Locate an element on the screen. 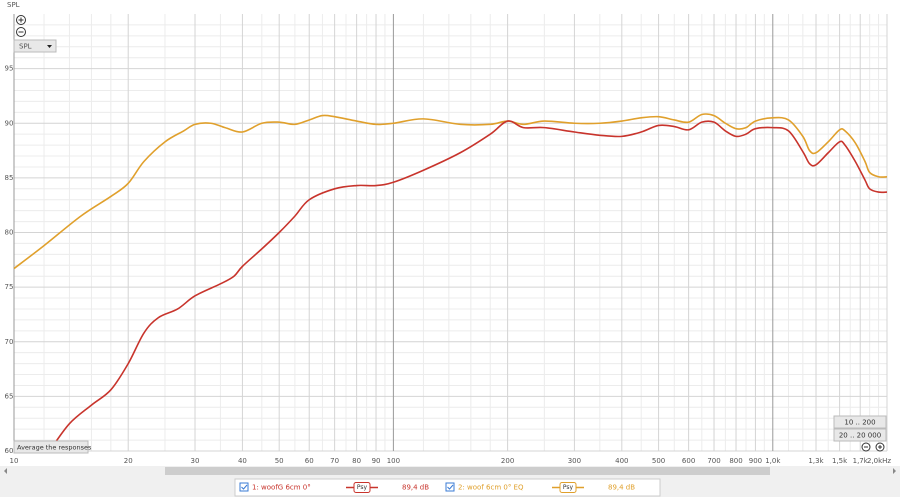 Image resolution: width=900 pixels, height=497 pixels. x-tick-label: 800 is located at coordinates (735, 461).